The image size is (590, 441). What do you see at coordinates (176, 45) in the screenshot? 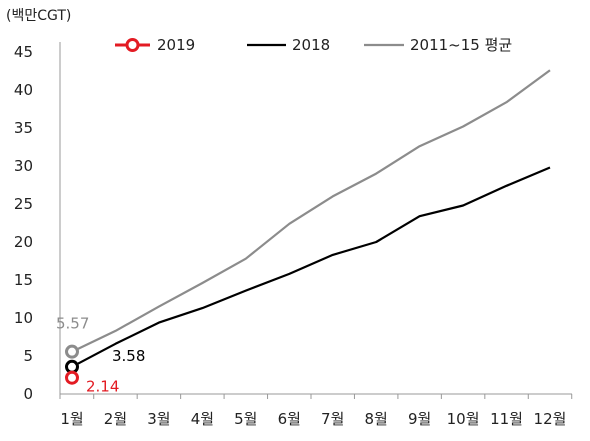
I see `legend-label-2019: 2019` at bounding box center [176, 45].